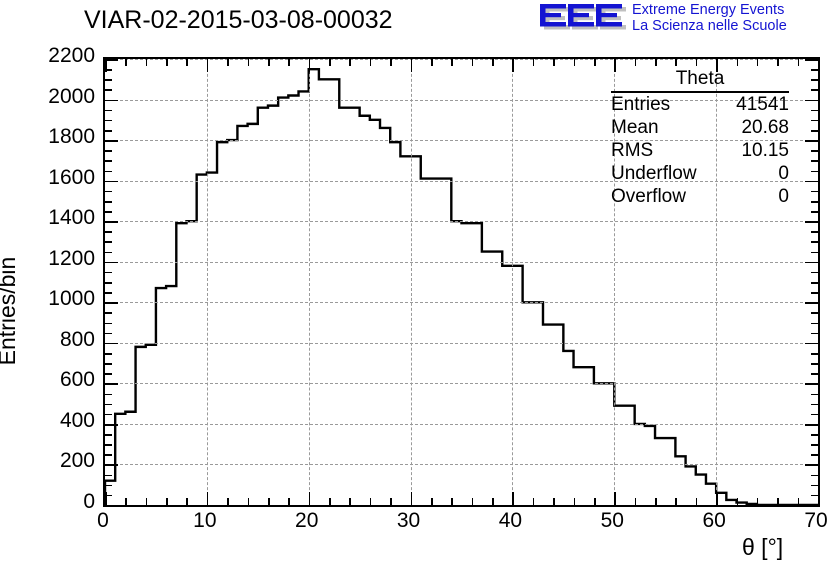  What do you see at coordinates (700, 104) in the screenshot?
I see `stats-row: Entries 41541` at bounding box center [700, 104].